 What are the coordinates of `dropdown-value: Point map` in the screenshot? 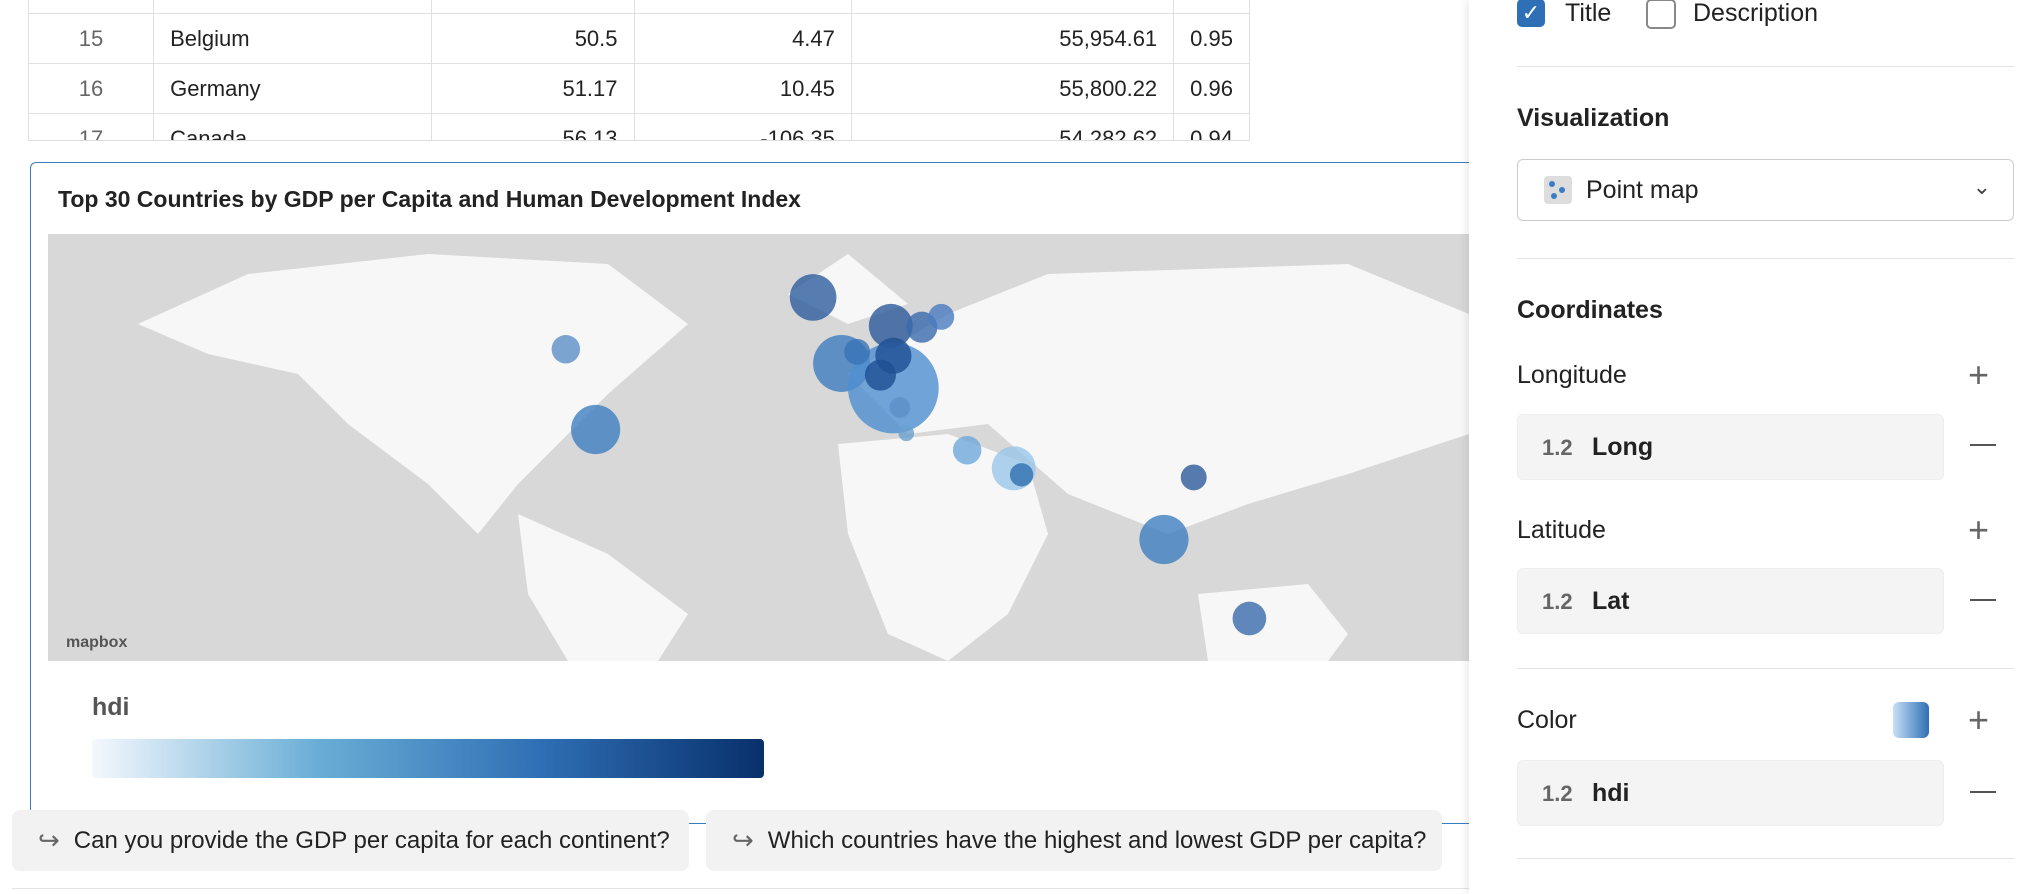 It's located at (1642, 190).